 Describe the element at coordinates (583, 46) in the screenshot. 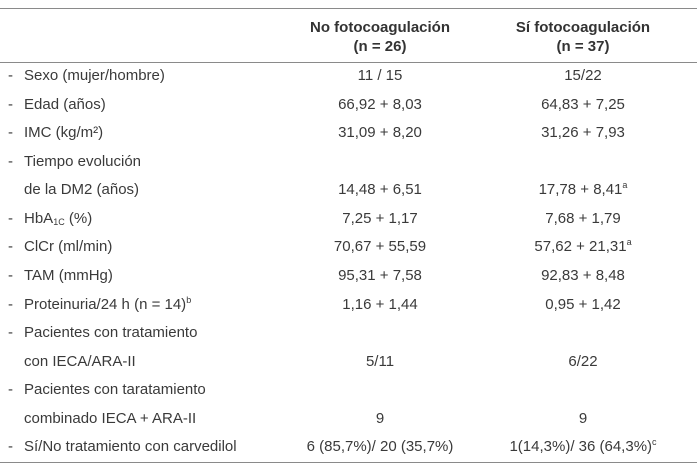

I see `header-line: (n = 37)` at that location.